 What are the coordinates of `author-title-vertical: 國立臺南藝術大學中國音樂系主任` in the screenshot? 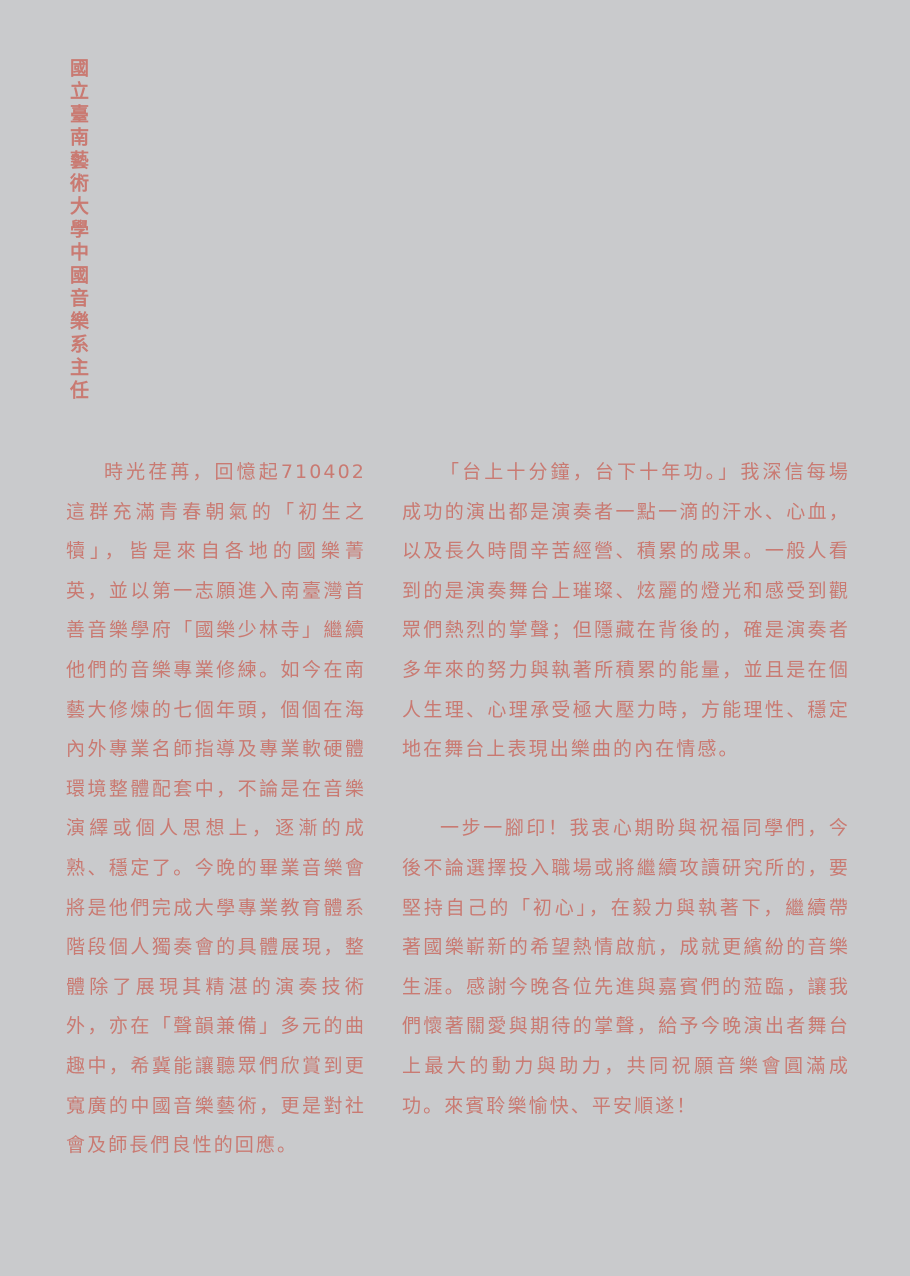 It's located at (78, 230).